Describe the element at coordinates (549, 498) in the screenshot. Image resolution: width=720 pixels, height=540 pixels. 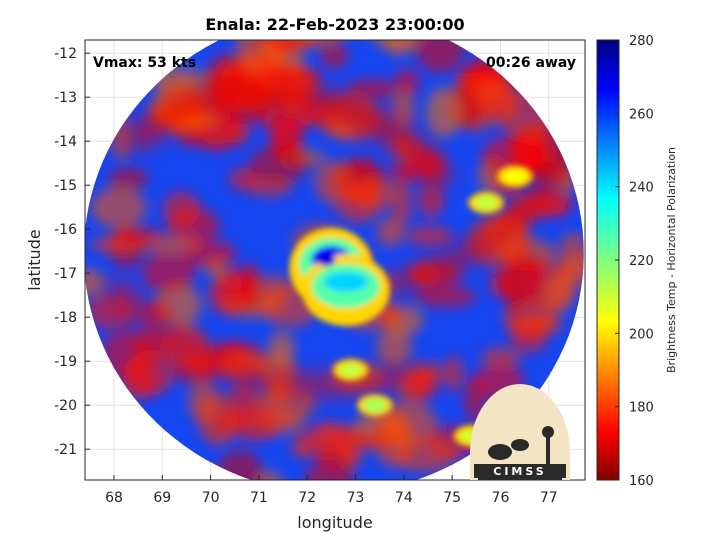
I see `x-tick-label: 77` at that location.